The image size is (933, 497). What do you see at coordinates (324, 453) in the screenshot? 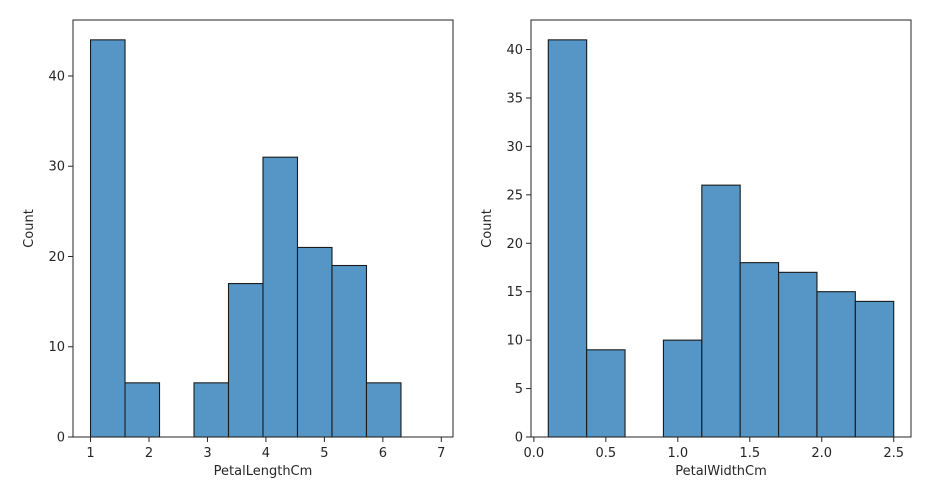
I see `x-tick-label: 5` at bounding box center [324, 453].